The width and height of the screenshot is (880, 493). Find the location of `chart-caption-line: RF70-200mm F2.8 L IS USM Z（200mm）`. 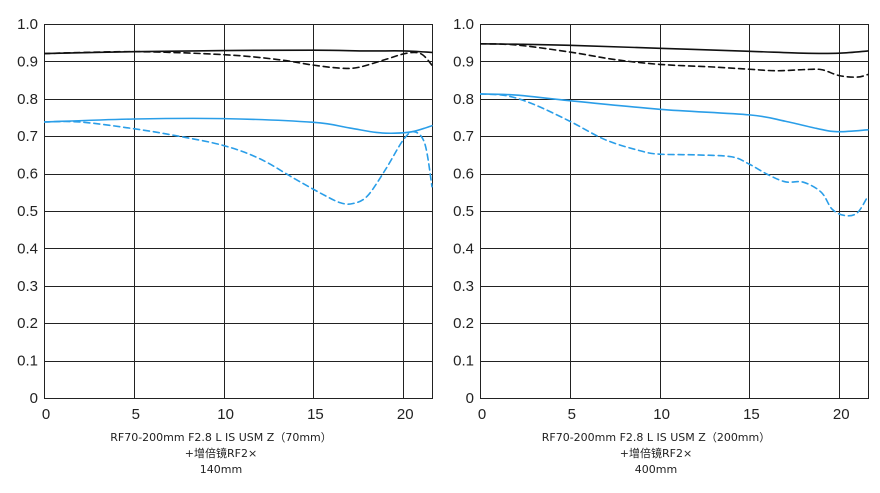

chart-caption-line: RF70-200mm F2.8 L IS USM Z（200mm） is located at coordinates (656, 437).